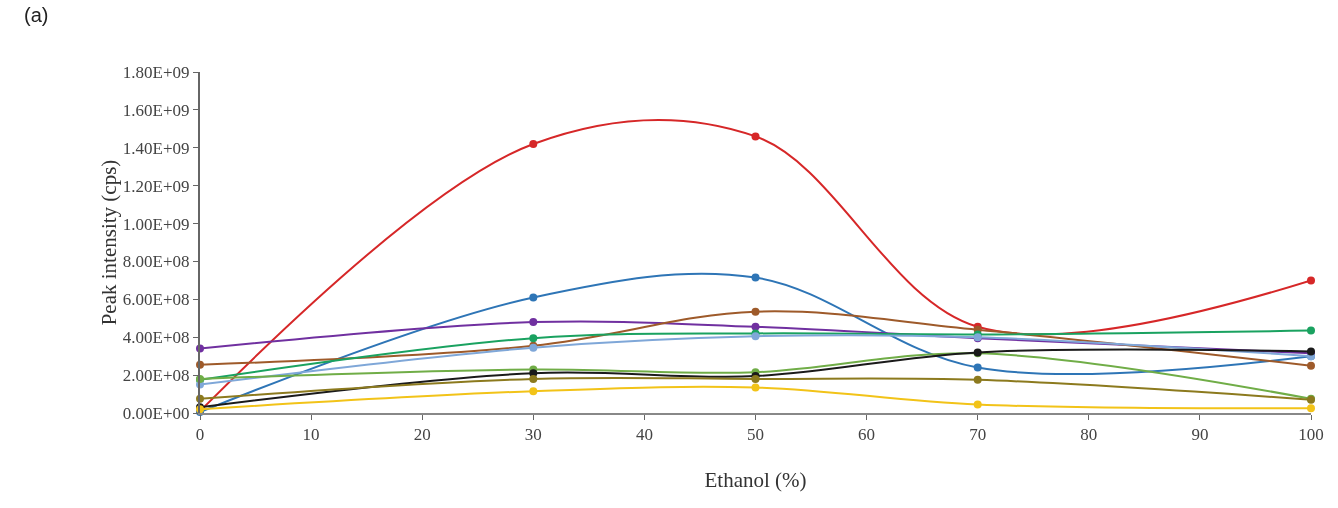  What do you see at coordinates (978, 435) in the screenshot?
I see `x-tick-label: 70` at bounding box center [978, 435].